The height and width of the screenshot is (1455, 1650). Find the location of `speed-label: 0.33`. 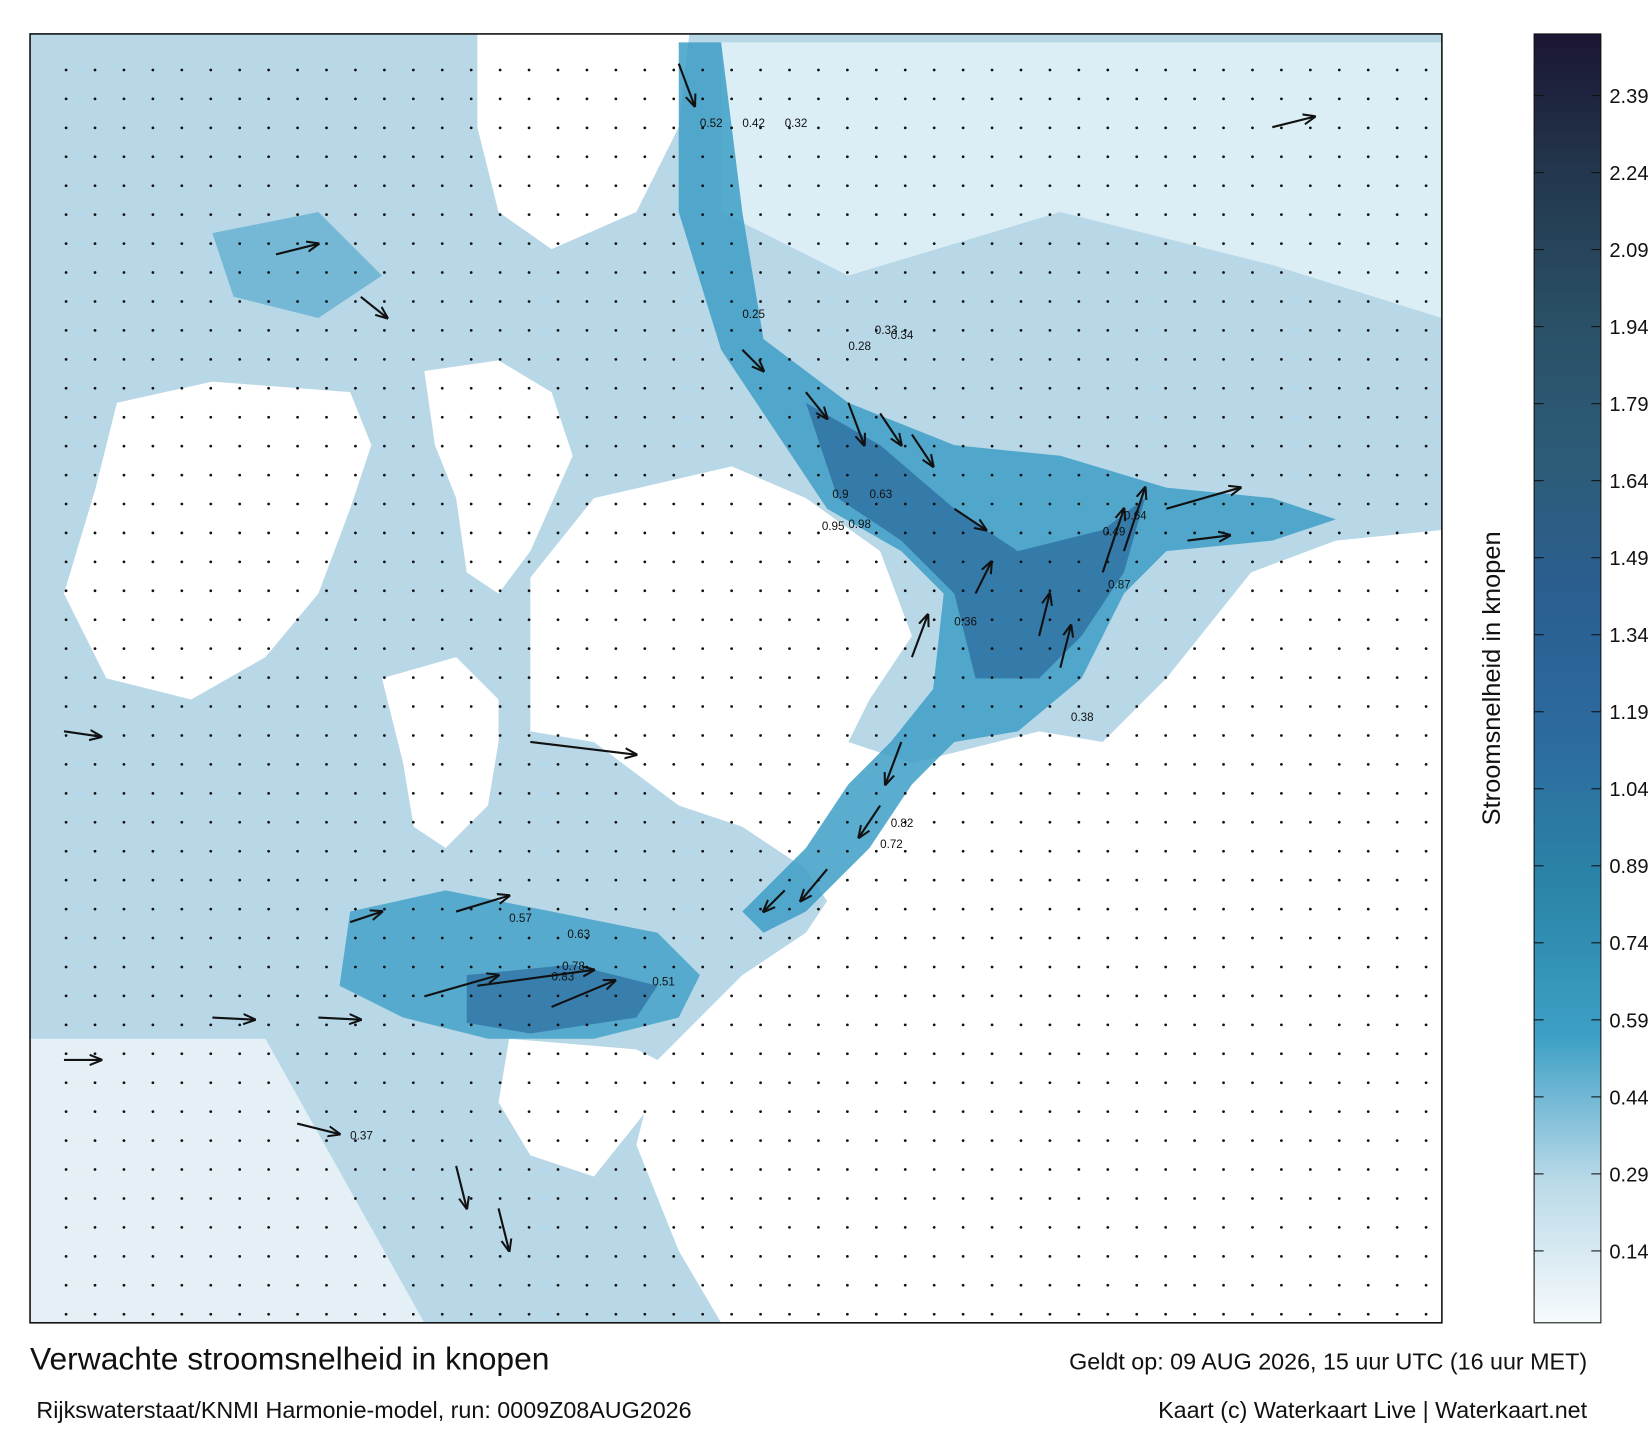

speed-label: 0.33 is located at coordinates (886, 330).